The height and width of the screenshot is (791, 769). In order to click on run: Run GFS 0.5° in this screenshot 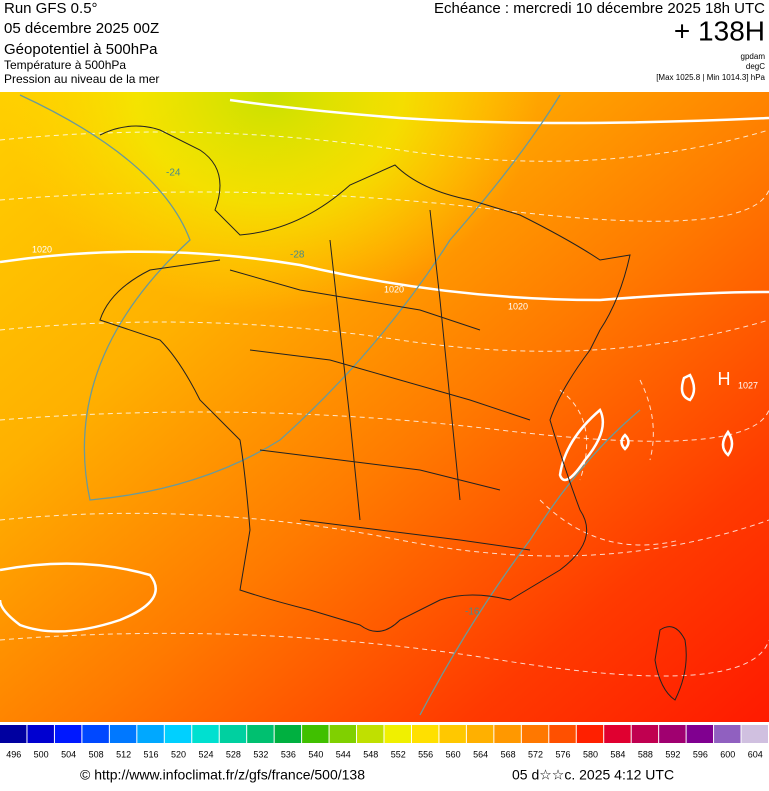, I will do `click(51, 8)`.